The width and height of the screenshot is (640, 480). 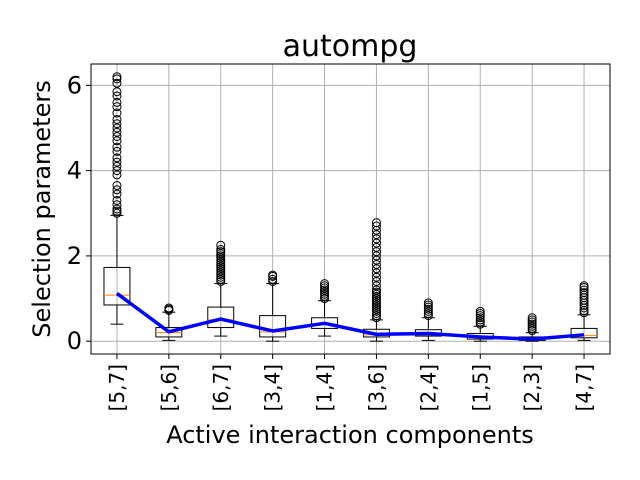 What do you see at coordinates (74, 341) in the screenshot?
I see `y-tick-label: 0` at bounding box center [74, 341].